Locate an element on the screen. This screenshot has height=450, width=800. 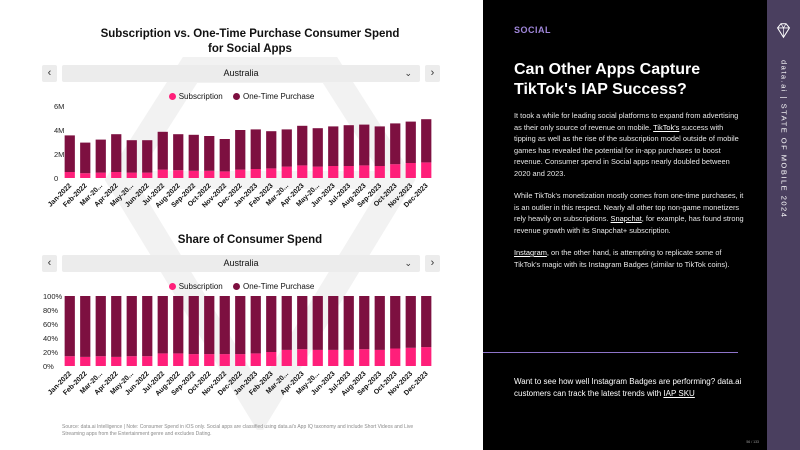
diamond-logo-icon is located at coordinates (783, 31).